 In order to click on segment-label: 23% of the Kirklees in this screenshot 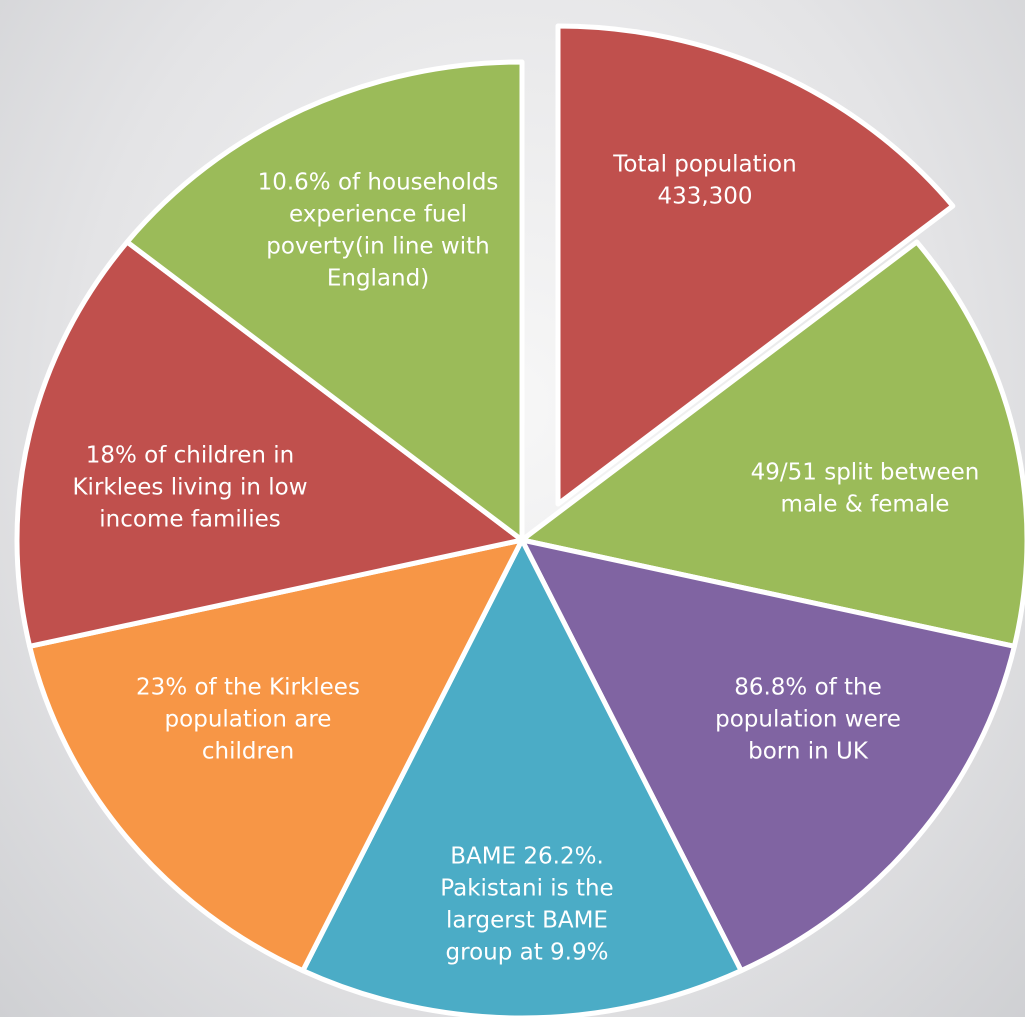, I will do `click(248, 688)`.